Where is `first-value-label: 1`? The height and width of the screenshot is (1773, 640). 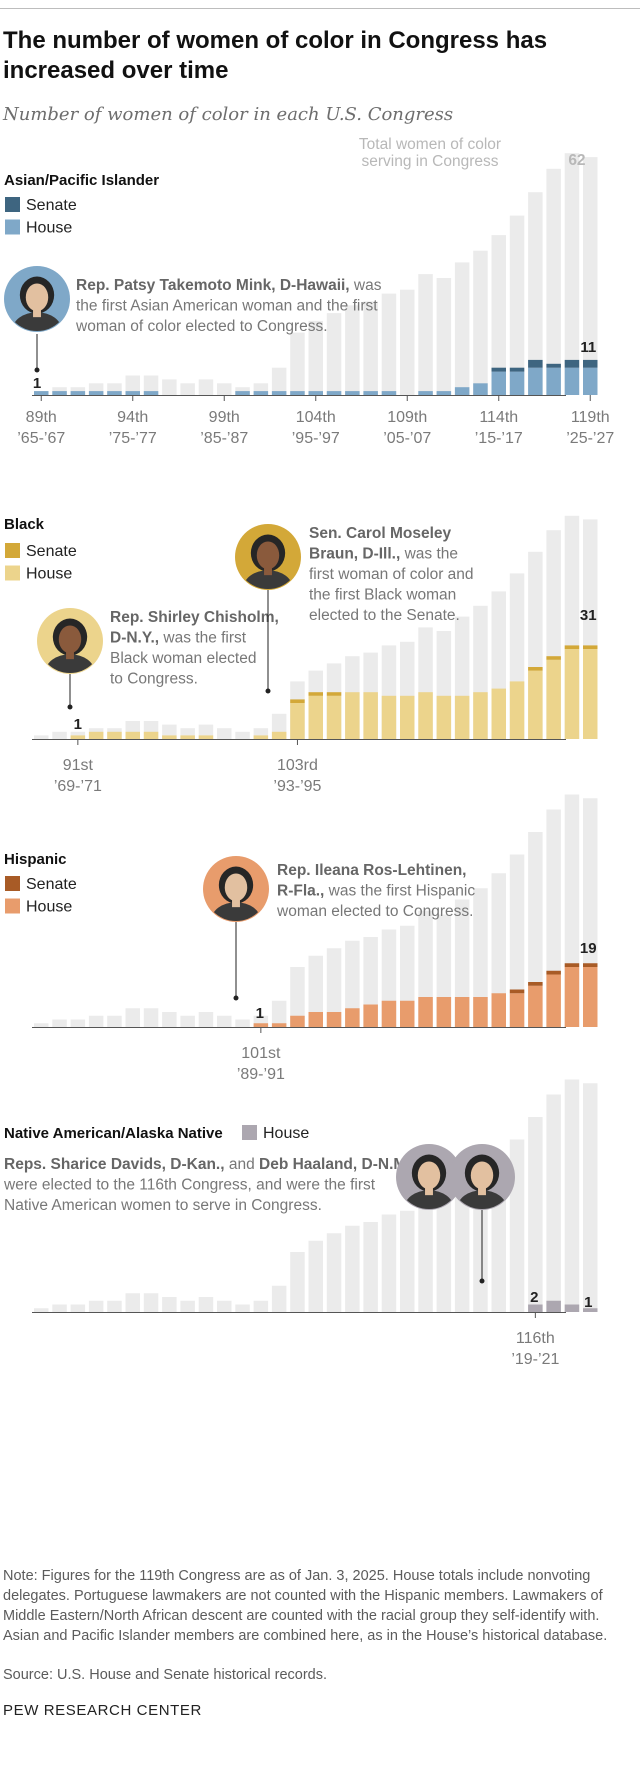 first-value-label: 1 is located at coordinates (260, 1013).